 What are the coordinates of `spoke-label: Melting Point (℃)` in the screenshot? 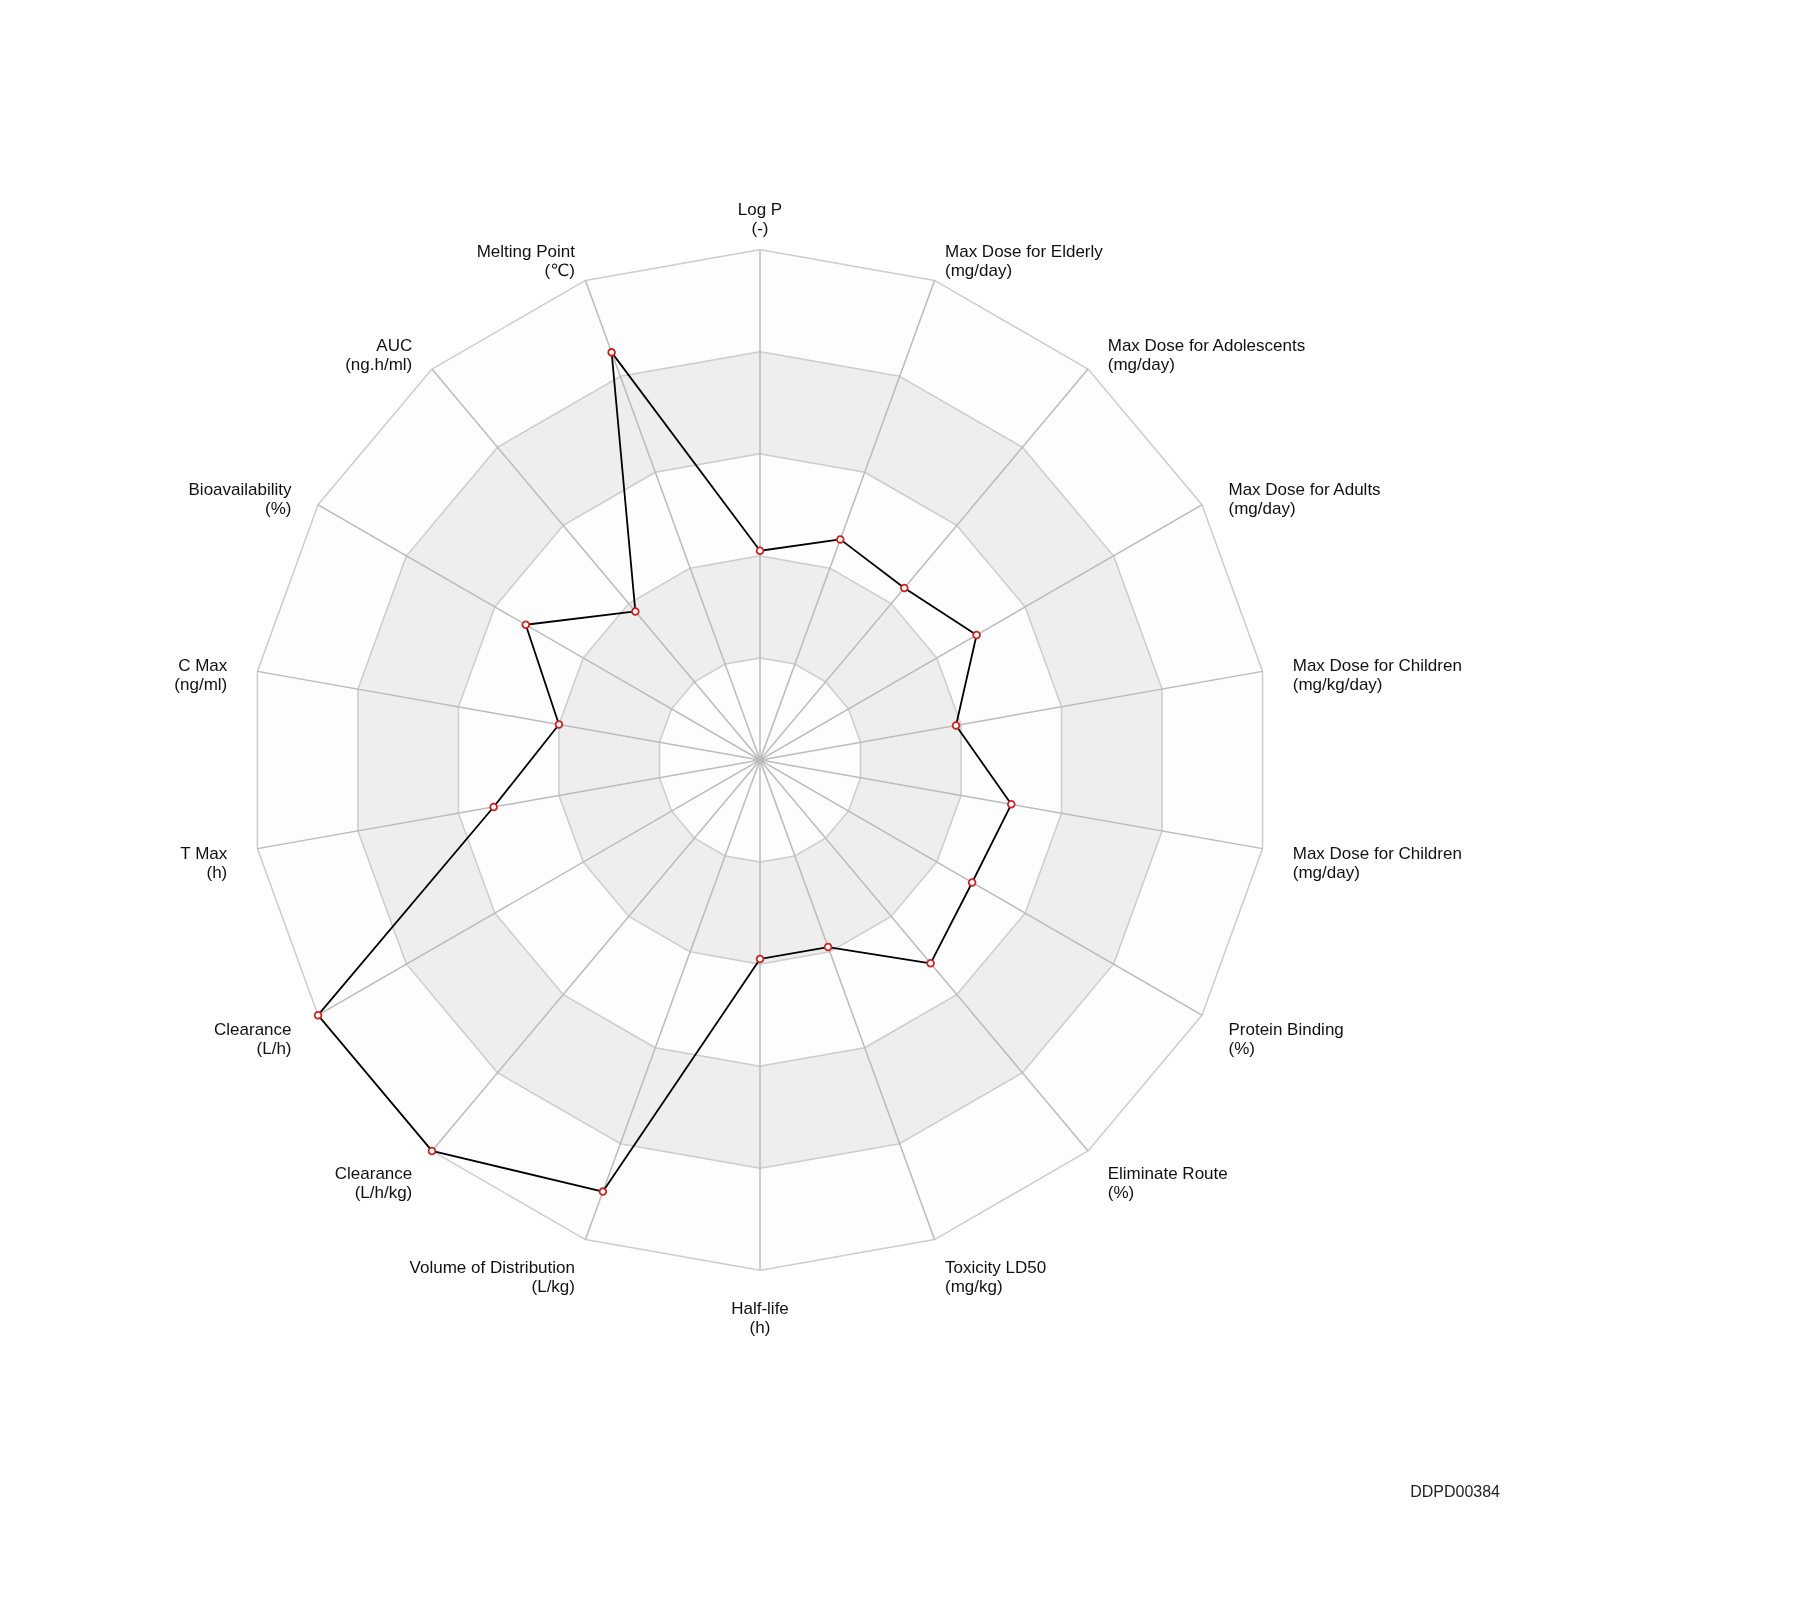 It's located at (526, 260).